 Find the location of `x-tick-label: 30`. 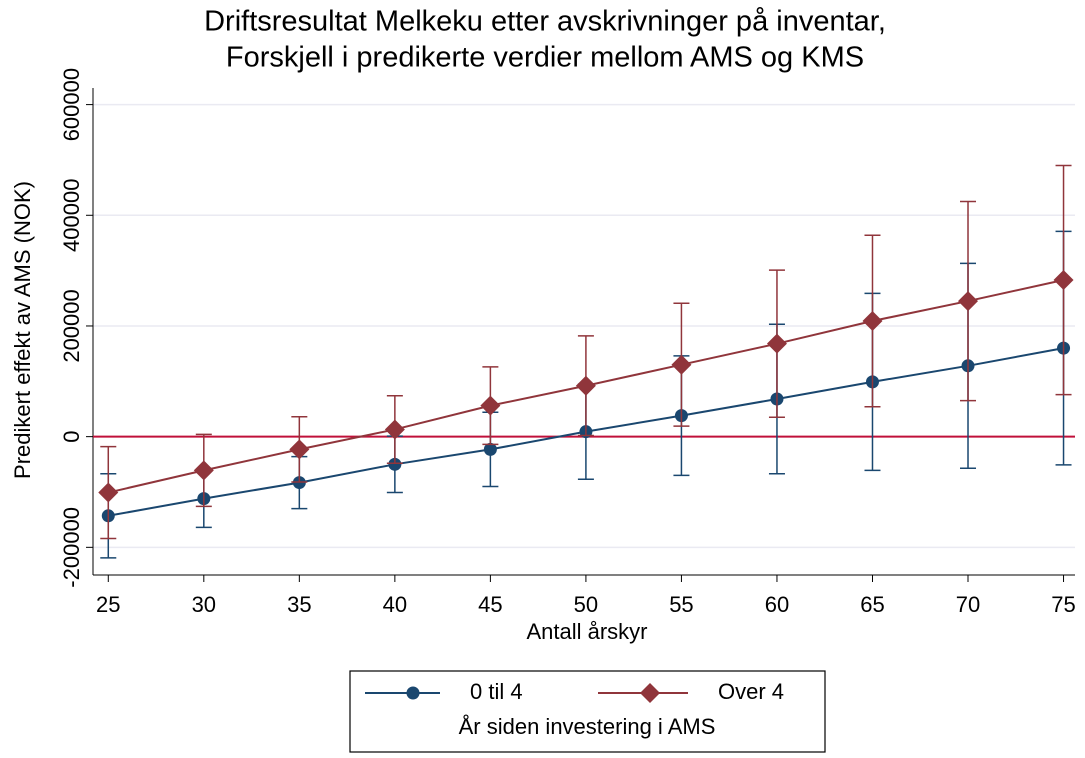

x-tick-label: 30 is located at coordinates (204, 604).